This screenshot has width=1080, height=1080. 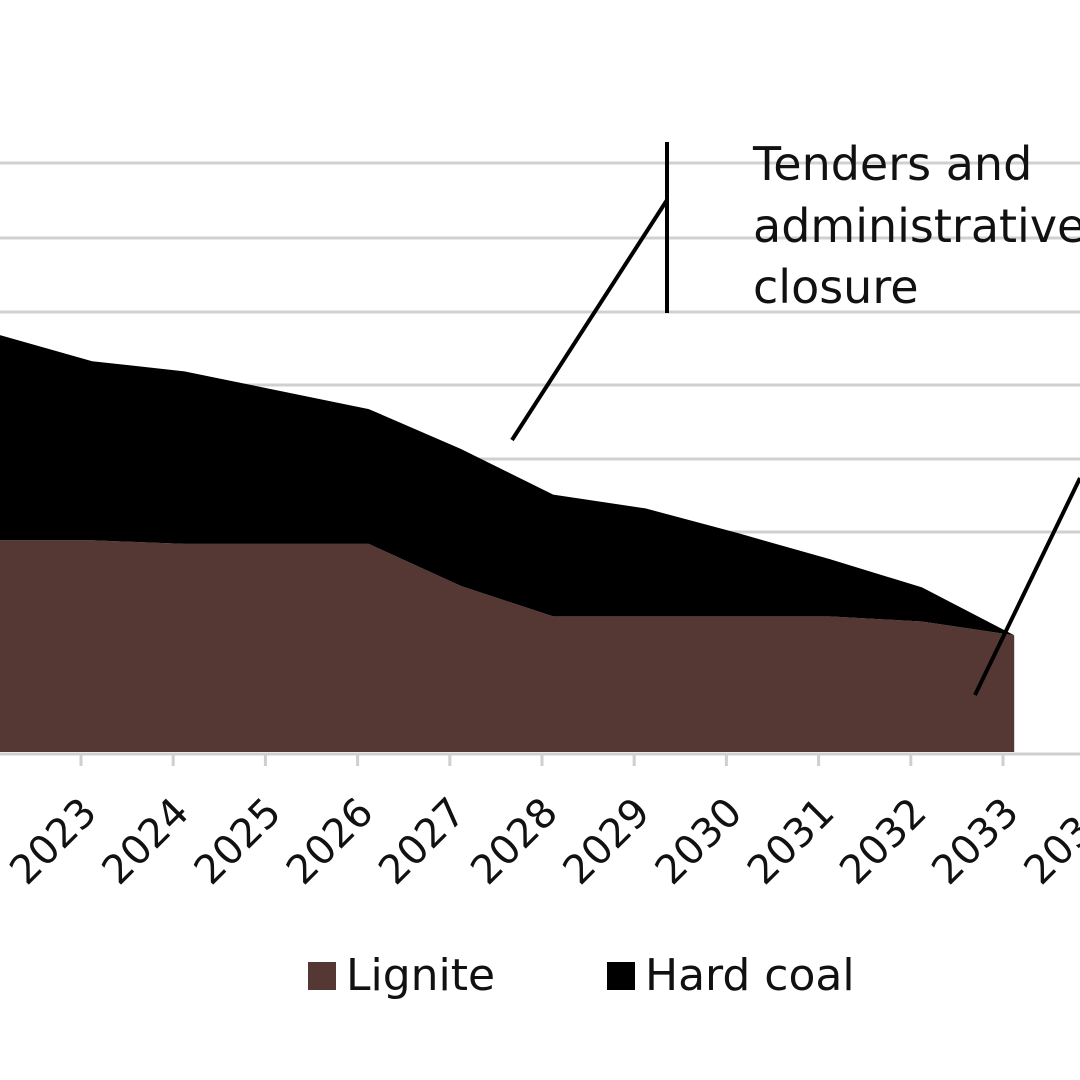 I want to click on legend-label-lignite: Lignite, so click(x=420, y=975).